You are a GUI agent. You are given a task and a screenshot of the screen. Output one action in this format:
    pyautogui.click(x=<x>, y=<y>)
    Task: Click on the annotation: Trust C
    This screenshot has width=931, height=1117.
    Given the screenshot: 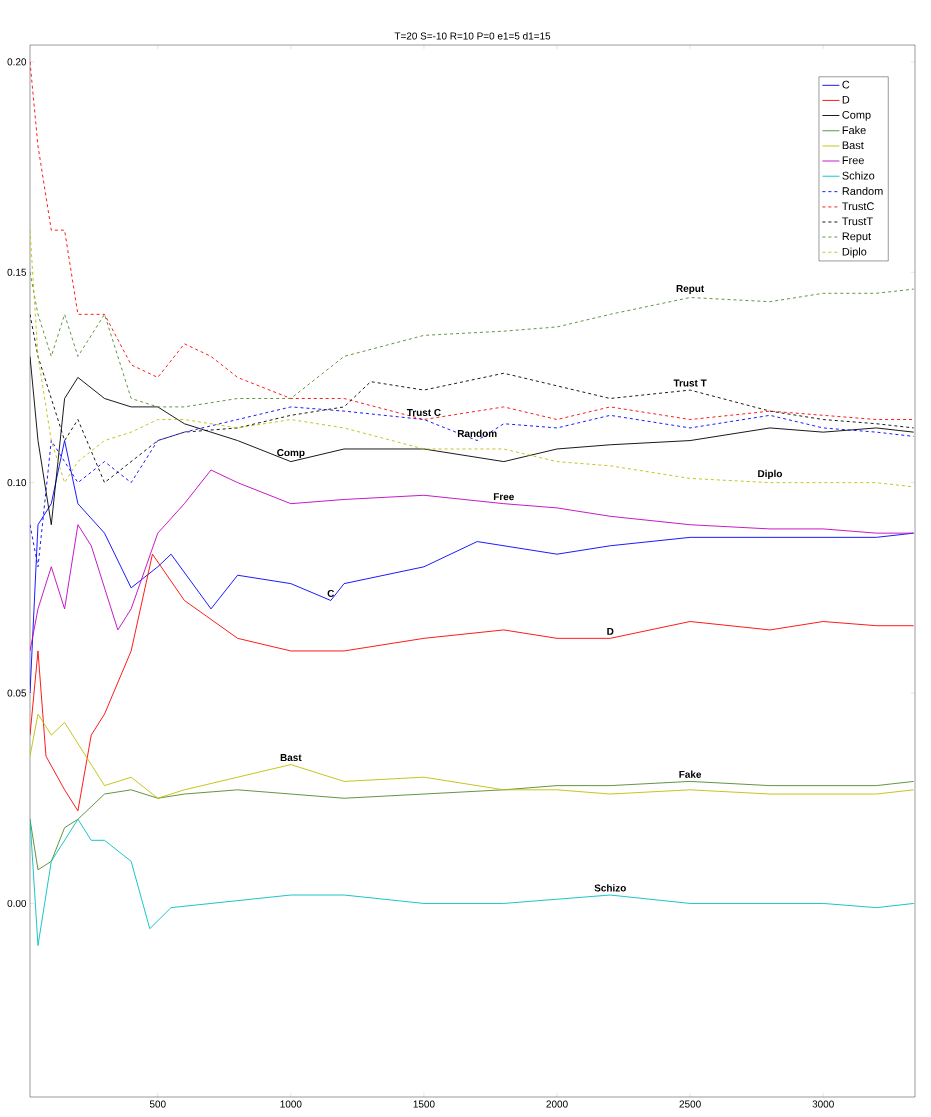 What is the action you would take?
    pyautogui.click(x=423, y=412)
    